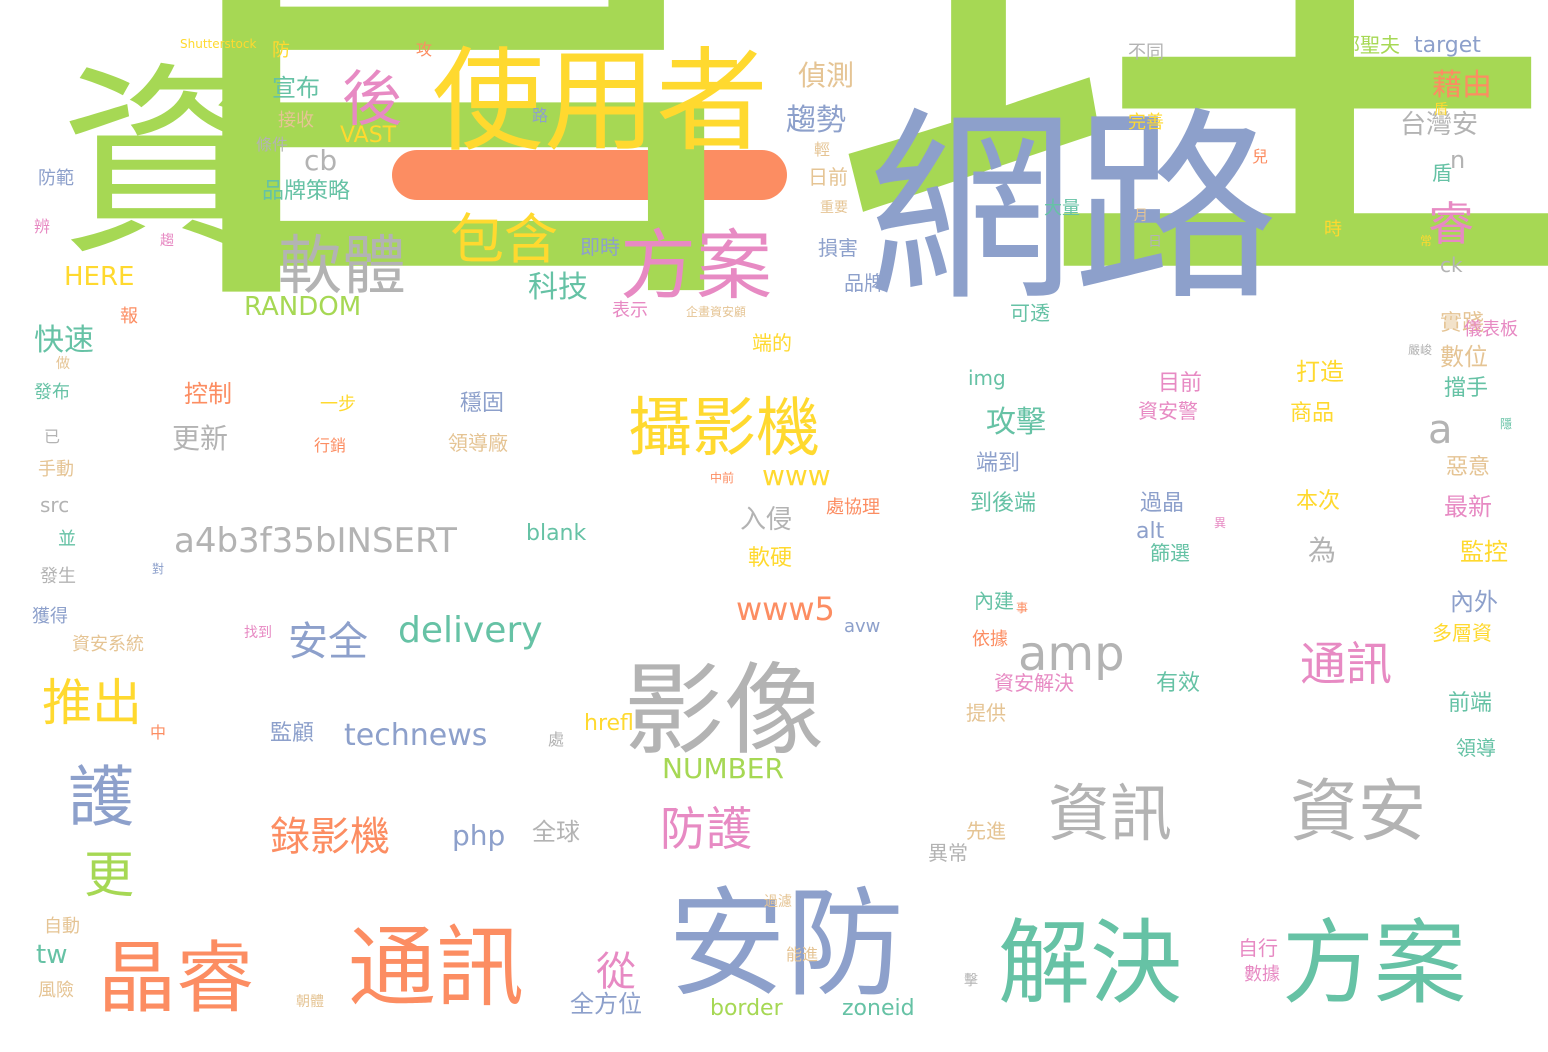 The image size is (1548, 1052). Describe the element at coordinates (1464, 357) in the screenshot. I see `cloud-word: 數位` at that location.